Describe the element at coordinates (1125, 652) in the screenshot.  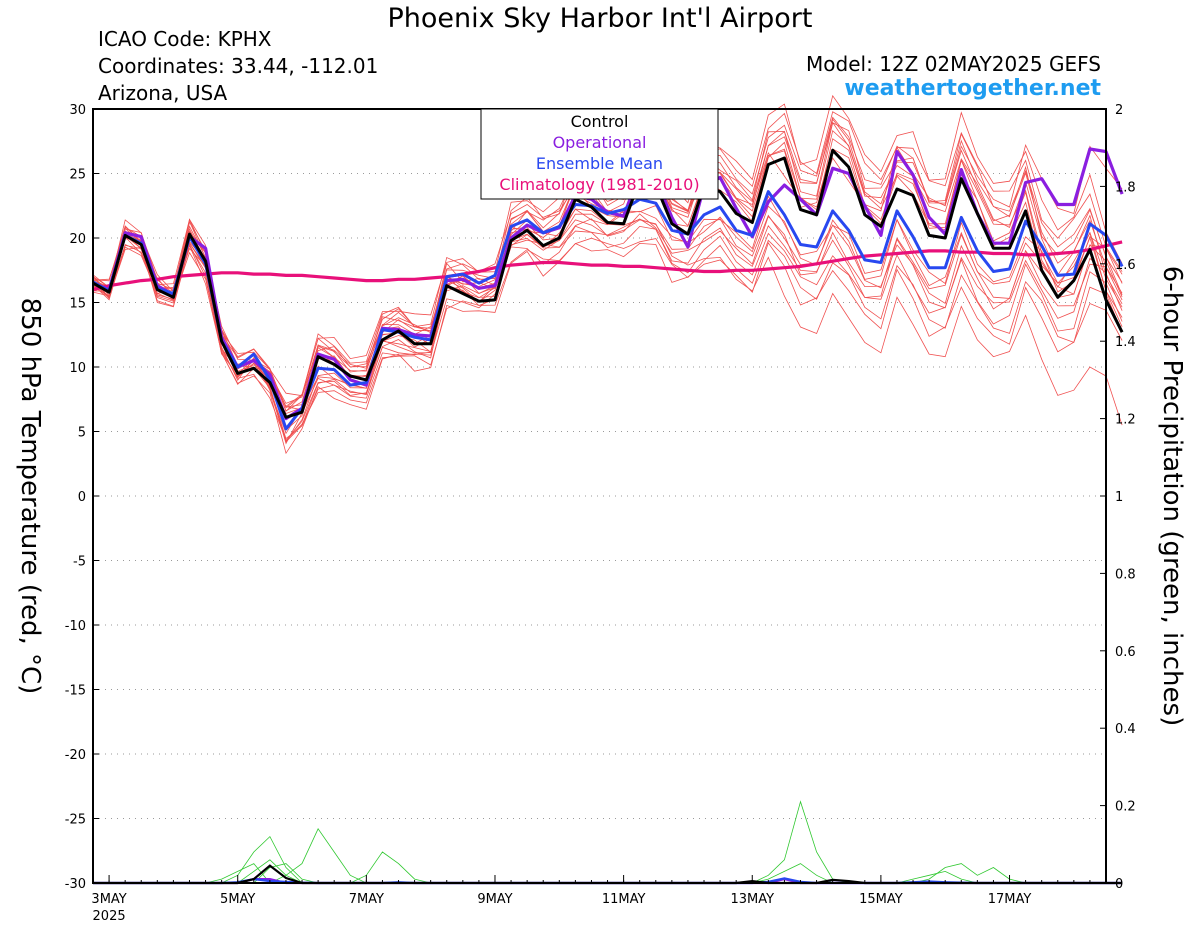
I see `y-tick-label-right: 0.6` at that location.